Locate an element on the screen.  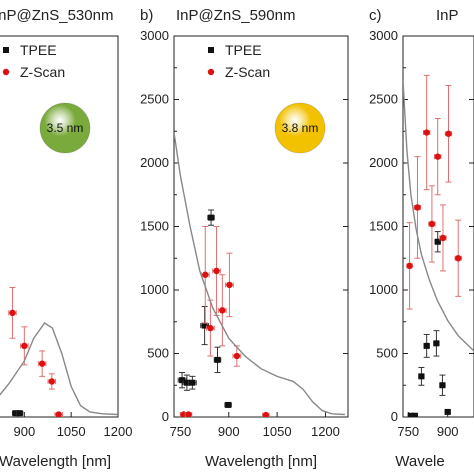
panel-label: c) is located at coordinates (375, 15).